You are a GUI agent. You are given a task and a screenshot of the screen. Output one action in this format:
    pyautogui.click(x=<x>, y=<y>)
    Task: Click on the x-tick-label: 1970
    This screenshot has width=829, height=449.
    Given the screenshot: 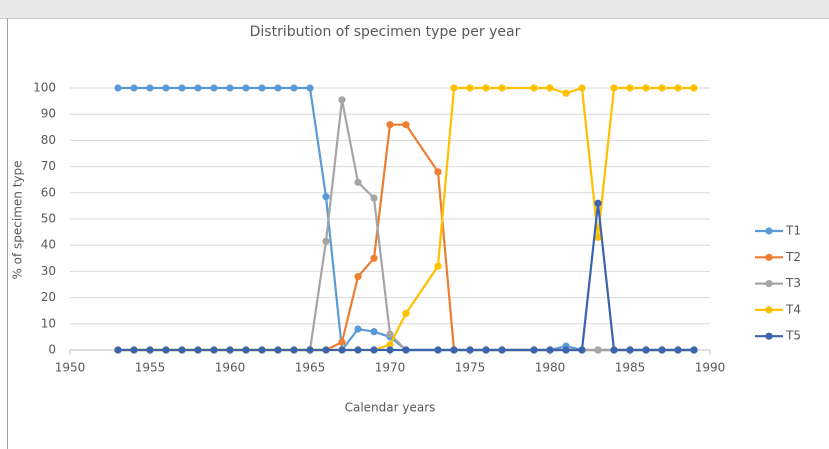 What is the action you would take?
    pyautogui.click(x=390, y=368)
    